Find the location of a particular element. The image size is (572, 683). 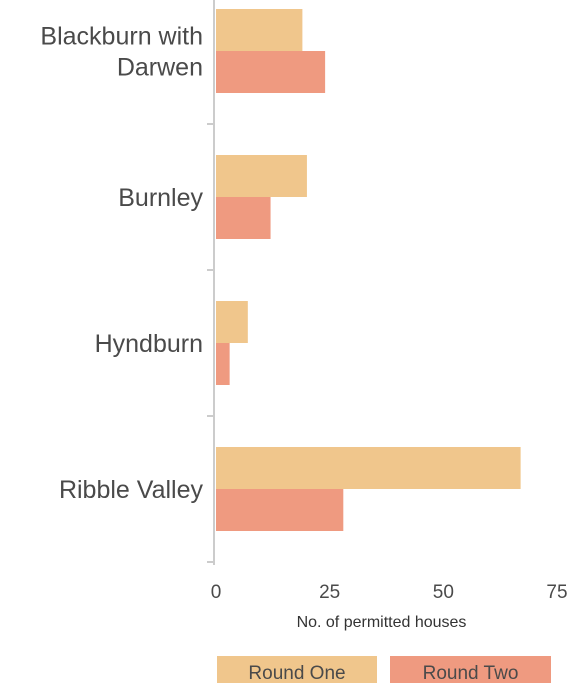

bar-round-two-hyndburn is located at coordinates (223, 364).